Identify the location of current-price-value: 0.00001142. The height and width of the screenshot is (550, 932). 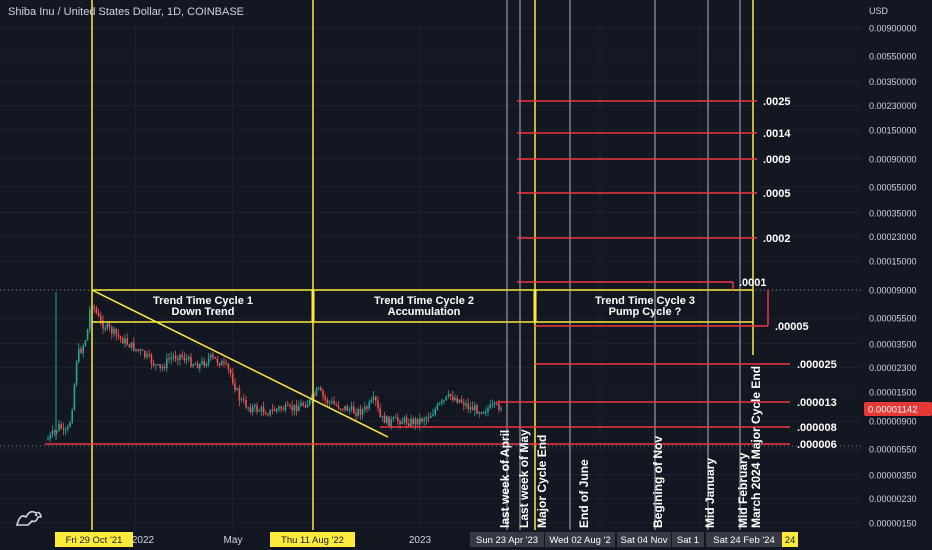
(893, 410).